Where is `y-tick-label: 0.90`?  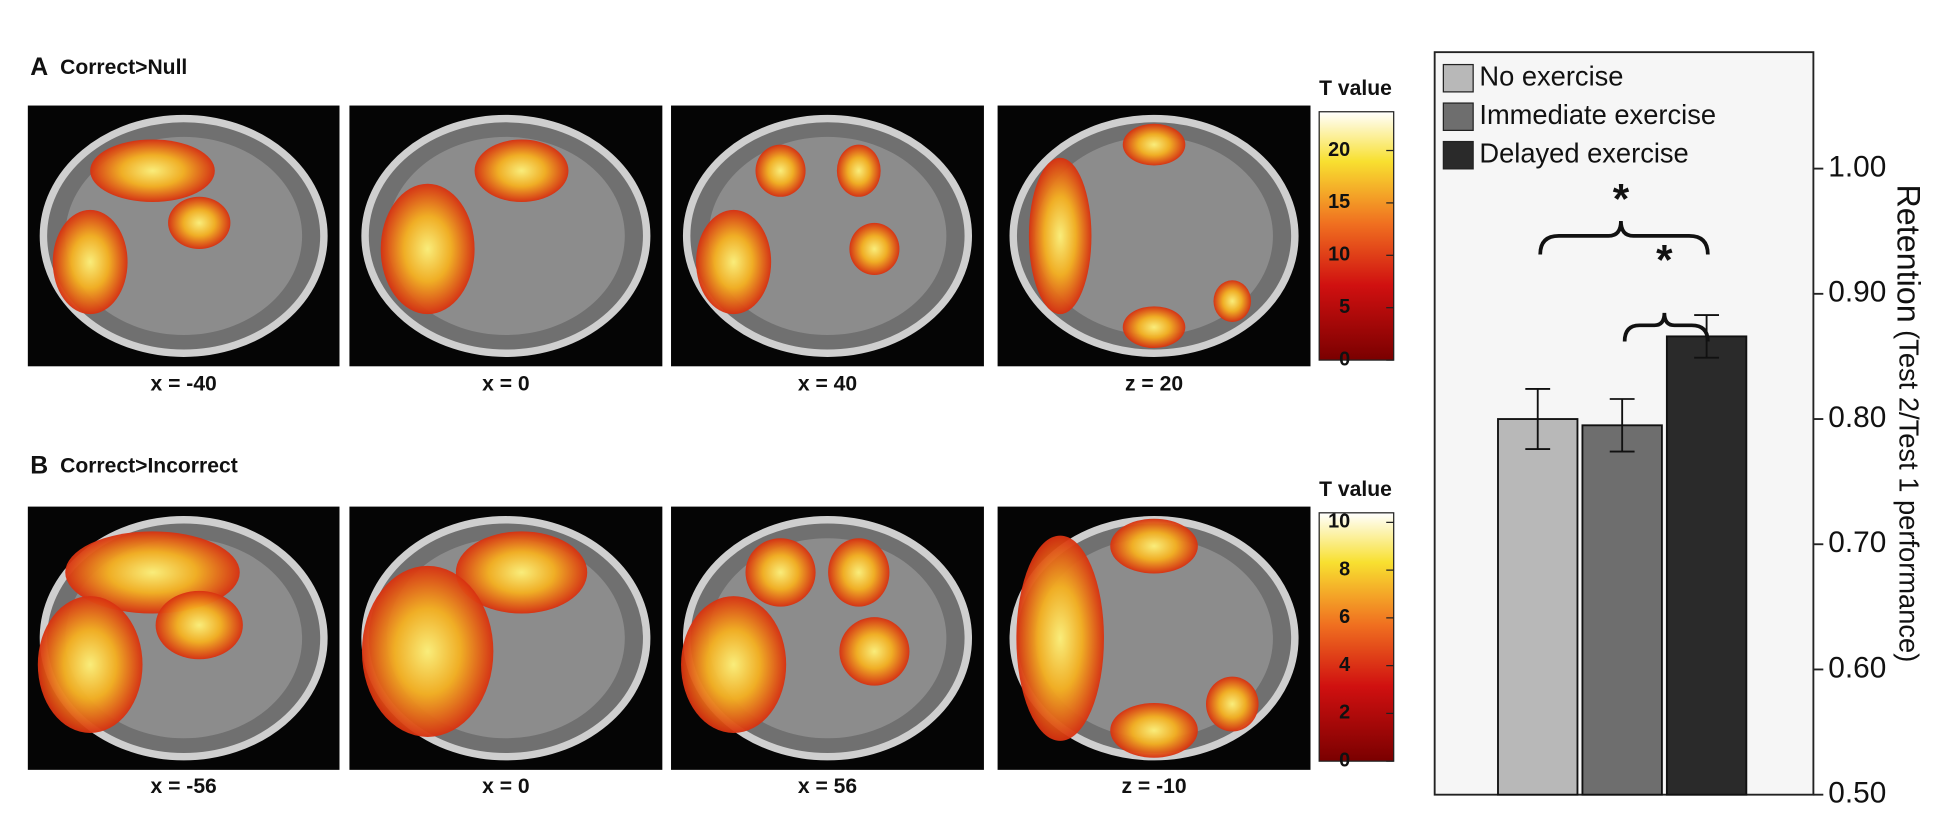 y-tick-label: 0.90 is located at coordinates (1857, 292).